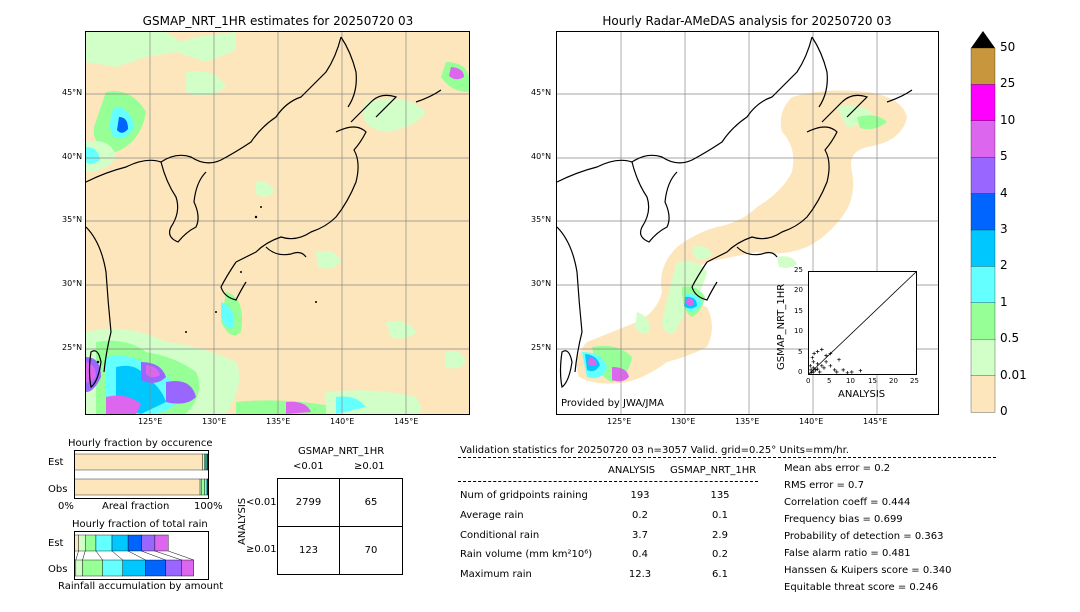 Image resolution: width=1080 pixels, height=612 pixels. What do you see at coordinates (875, 421) in the screenshot?
I see `right-lon-145: 145°E` at bounding box center [875, 421].